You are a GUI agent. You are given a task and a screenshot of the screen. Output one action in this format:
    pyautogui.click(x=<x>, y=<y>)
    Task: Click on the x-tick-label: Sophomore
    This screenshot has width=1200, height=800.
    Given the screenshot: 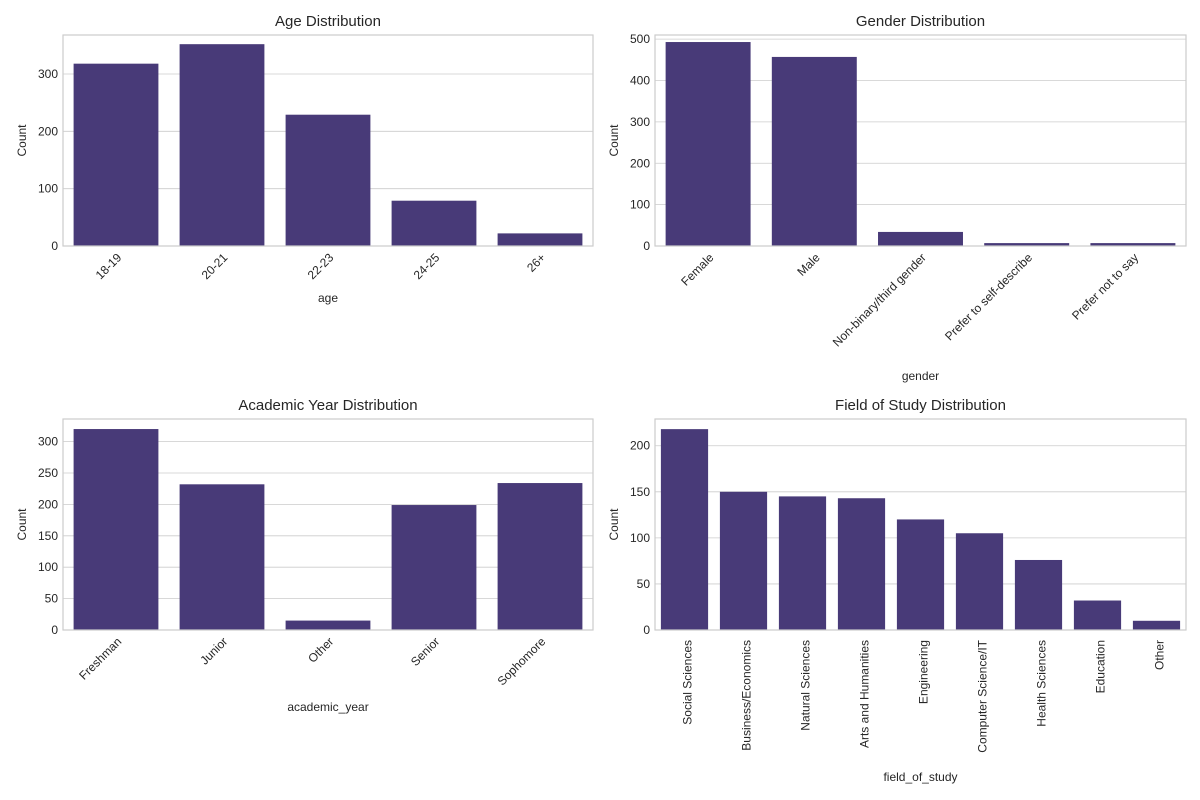 What is the action you would take?
    pyautogui.click(x=522, y=661)
    